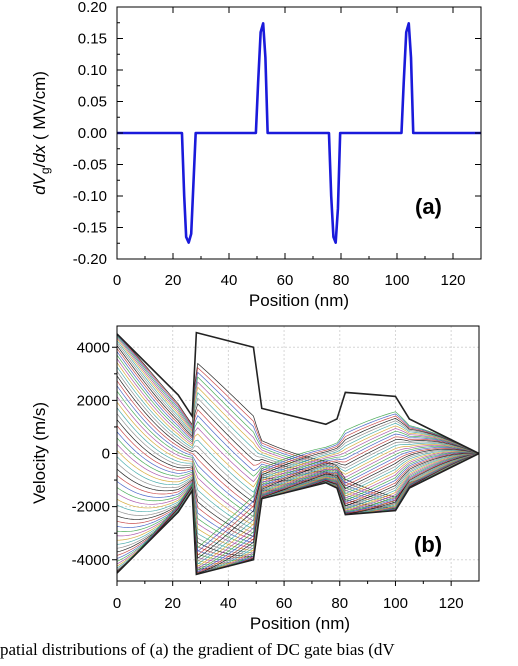 The height and width of the screenshot is (666, 518). What do you see at coordinates (93, 400) in the screenshot?
I see `panel-b-y-tick-label: 2000` at bounding box center [93, 400].